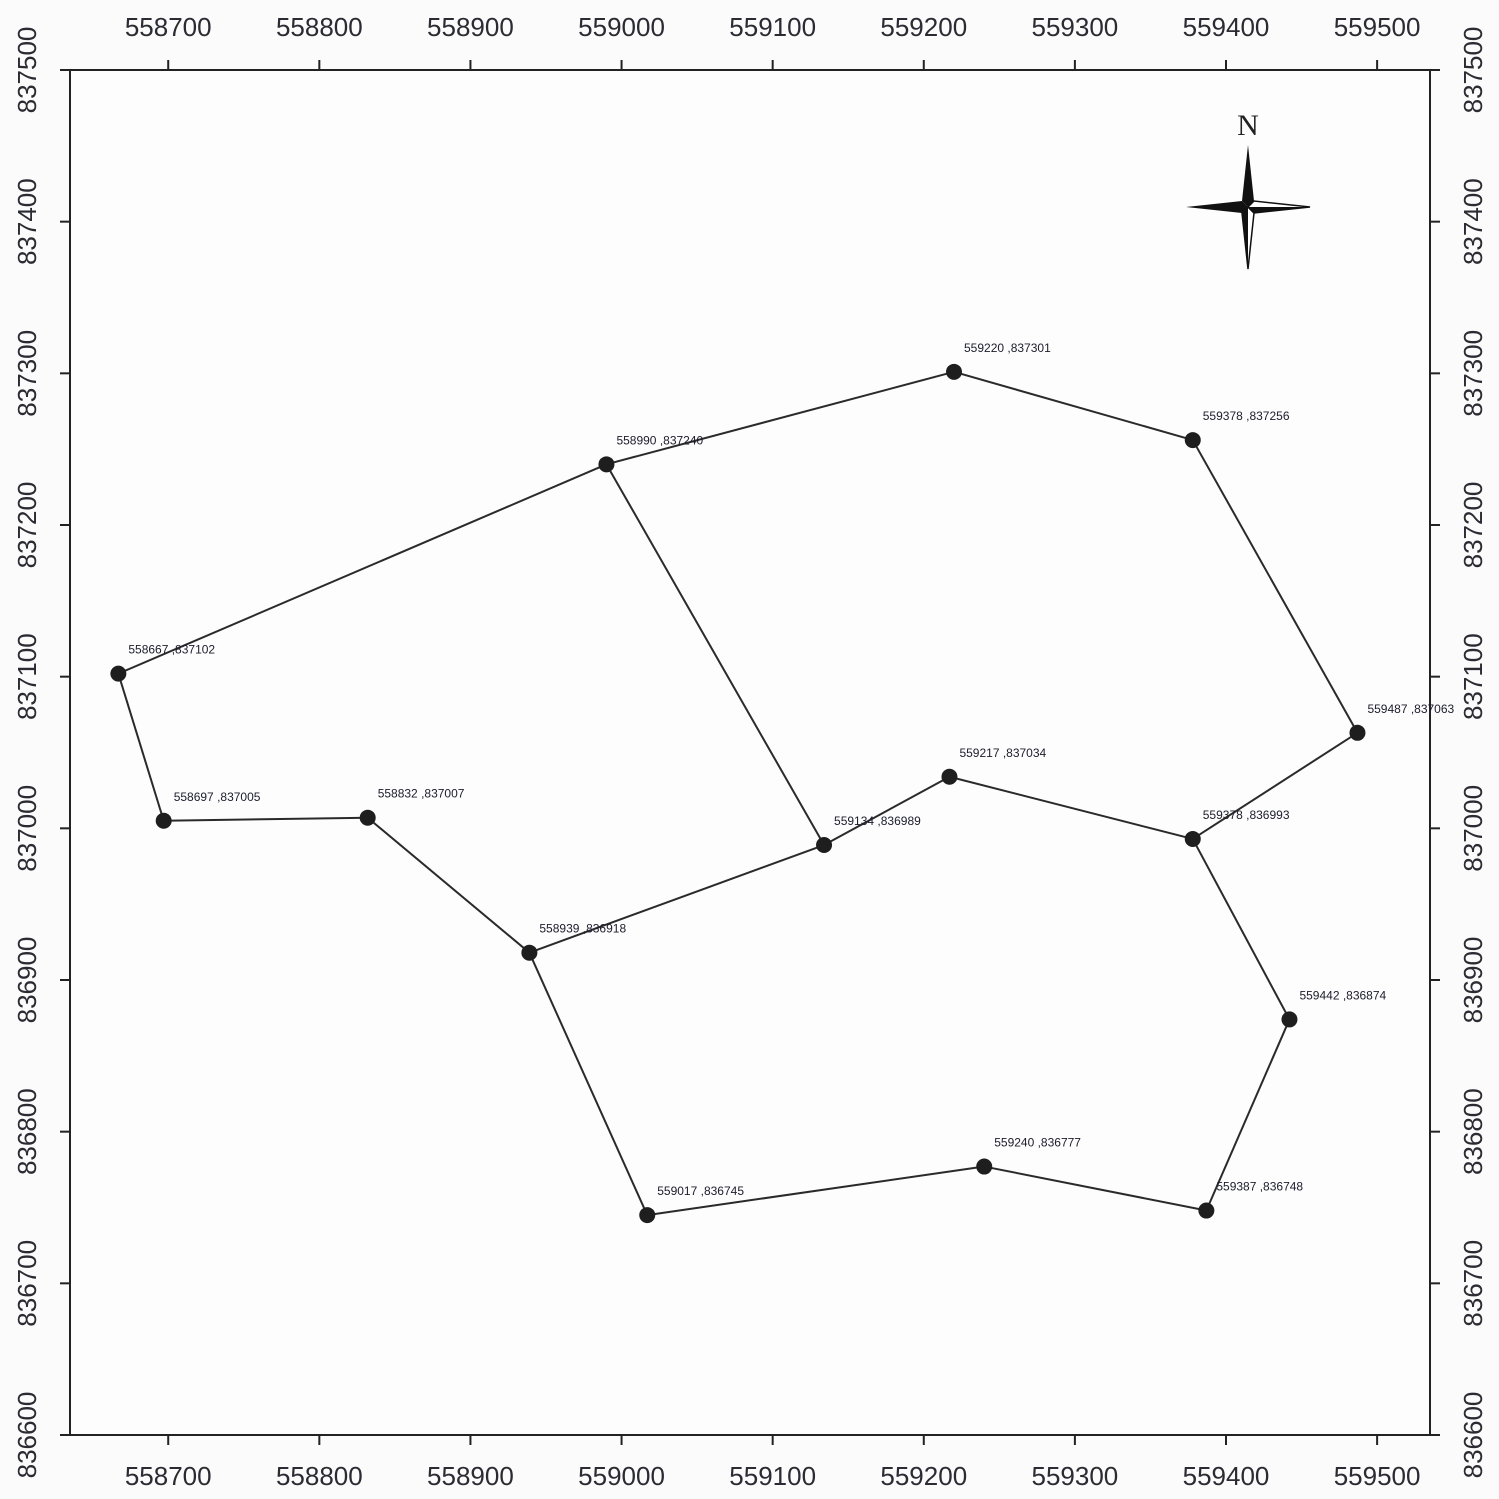  What do you see at coordinates (1473, 1283) in the screenshot?
I see `y-tick-label-right: 836700` at bounding box center [1473, 1283].